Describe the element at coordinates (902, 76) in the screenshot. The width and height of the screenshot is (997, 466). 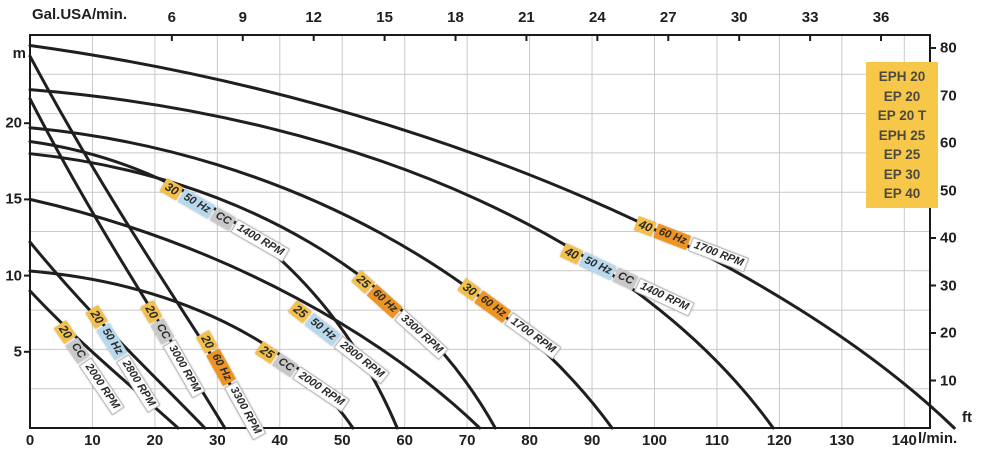
I see `legend-model: EPH 20` at that location.